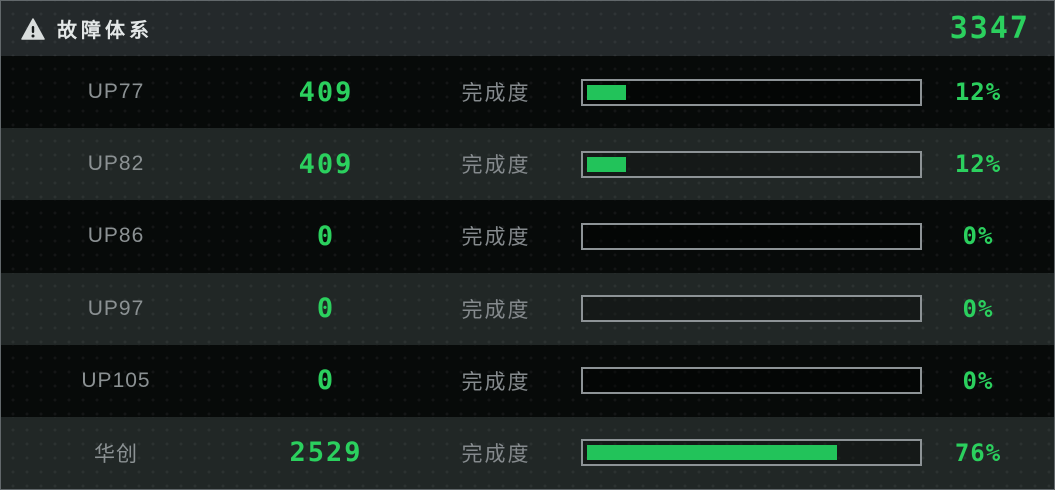 The width and height of the screenshot is (1055, 490). What do you see at coordinates (33, 28) in the screenshot?
I see `warning-icon` at bounding box center [33, 28].